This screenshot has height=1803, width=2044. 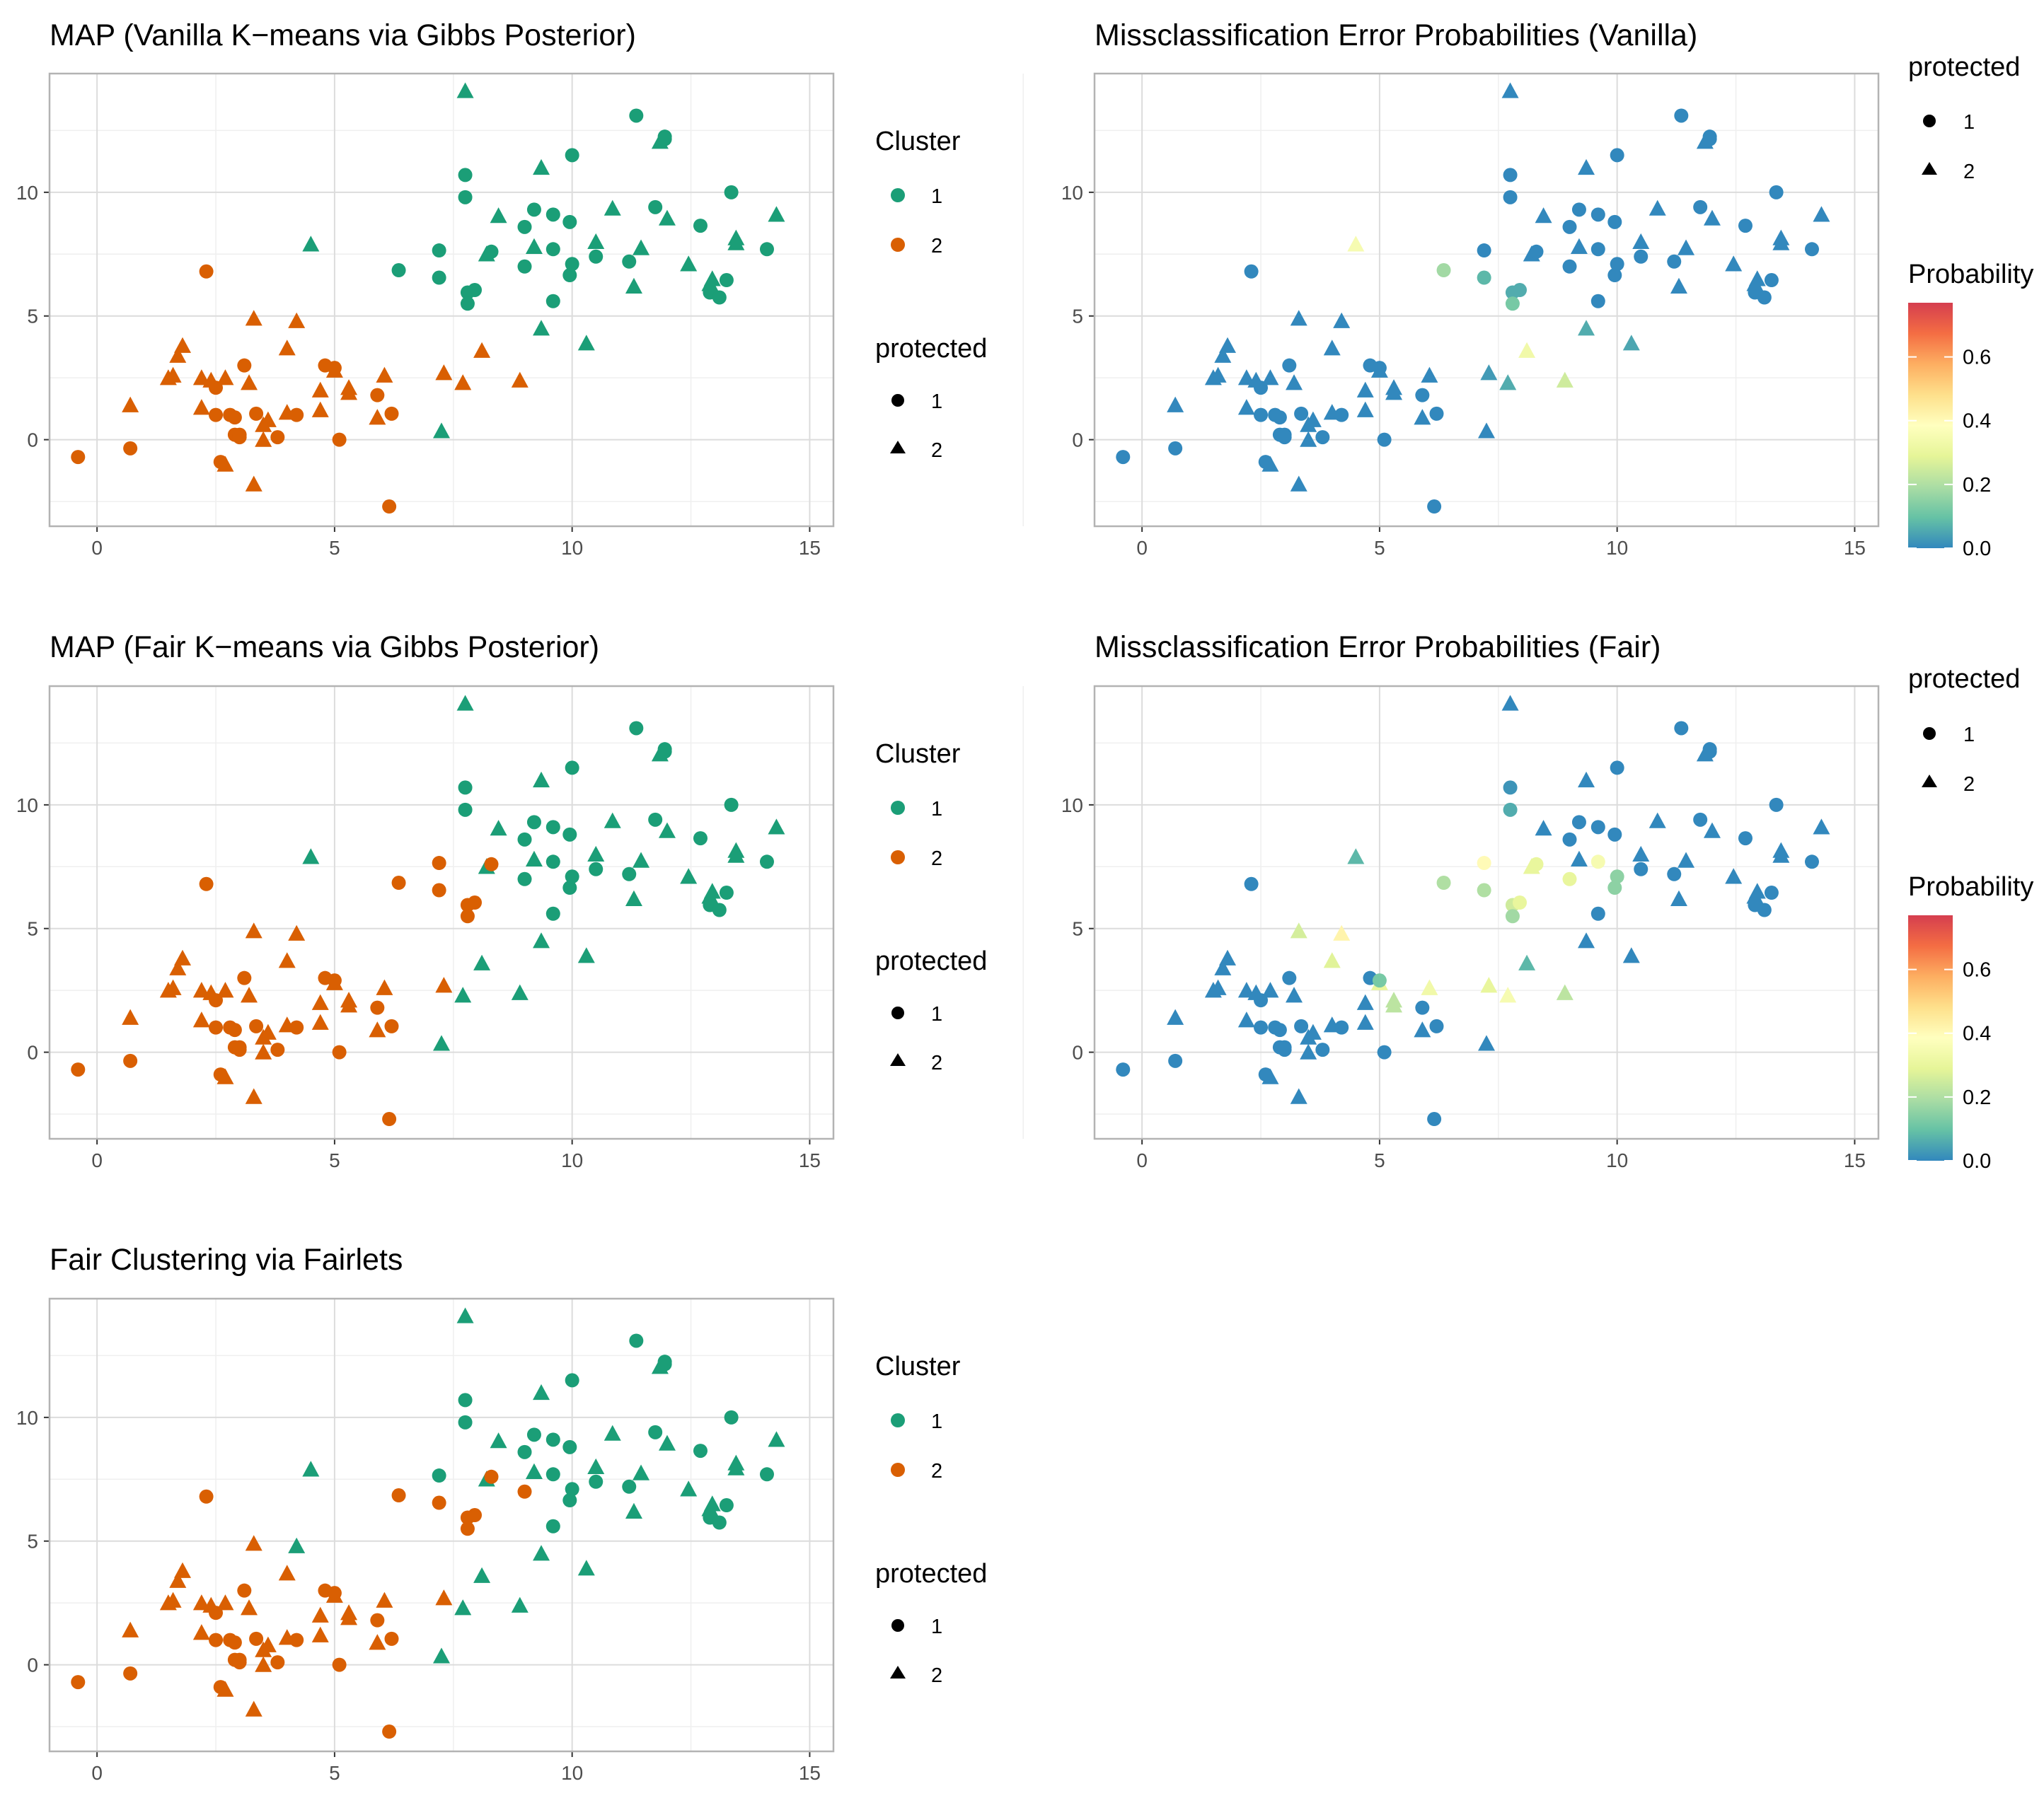 I want to click on legend-label-cluster-1: 1, so click(x=937, y=809).